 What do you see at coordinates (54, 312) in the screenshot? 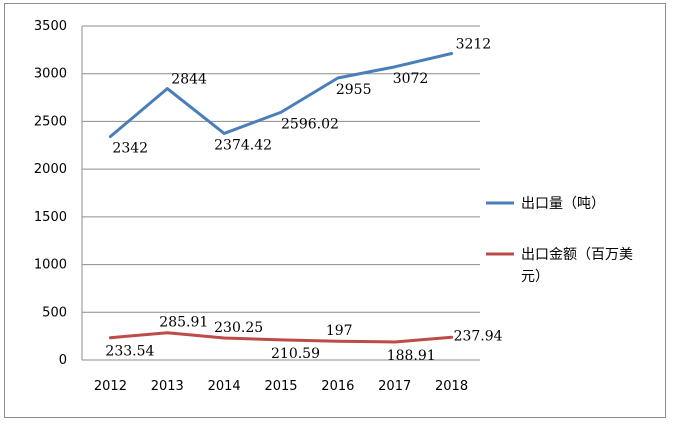
I see `y-tick-label: 500` at bounding box center [54, 312].